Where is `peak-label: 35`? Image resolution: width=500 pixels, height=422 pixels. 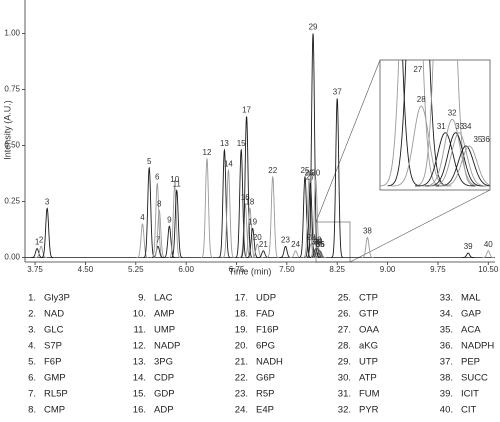
peak-label: 35 is located at coordinates (319, 244).